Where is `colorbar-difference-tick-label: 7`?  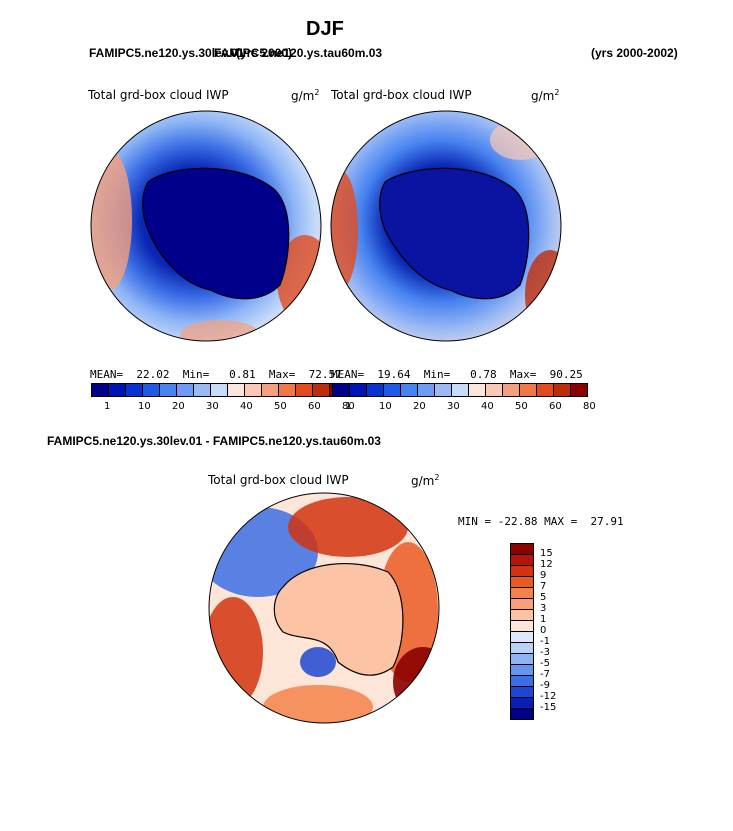 colorbar-difference-tick-label: 7 is located at coordinates (543, 586).